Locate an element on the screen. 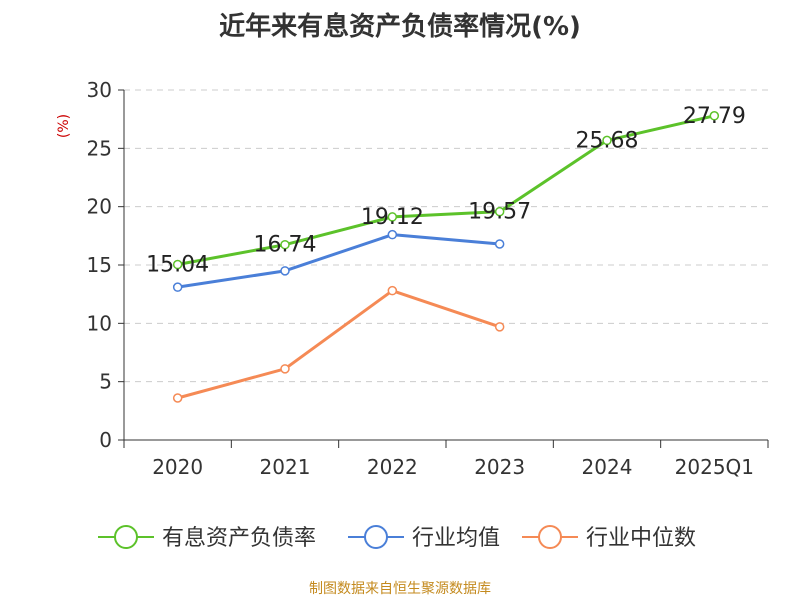 This screenshot has width=800, height=600. y-axis: 0 5 10 15 20 25 30 is located at coordinates (106, 265).